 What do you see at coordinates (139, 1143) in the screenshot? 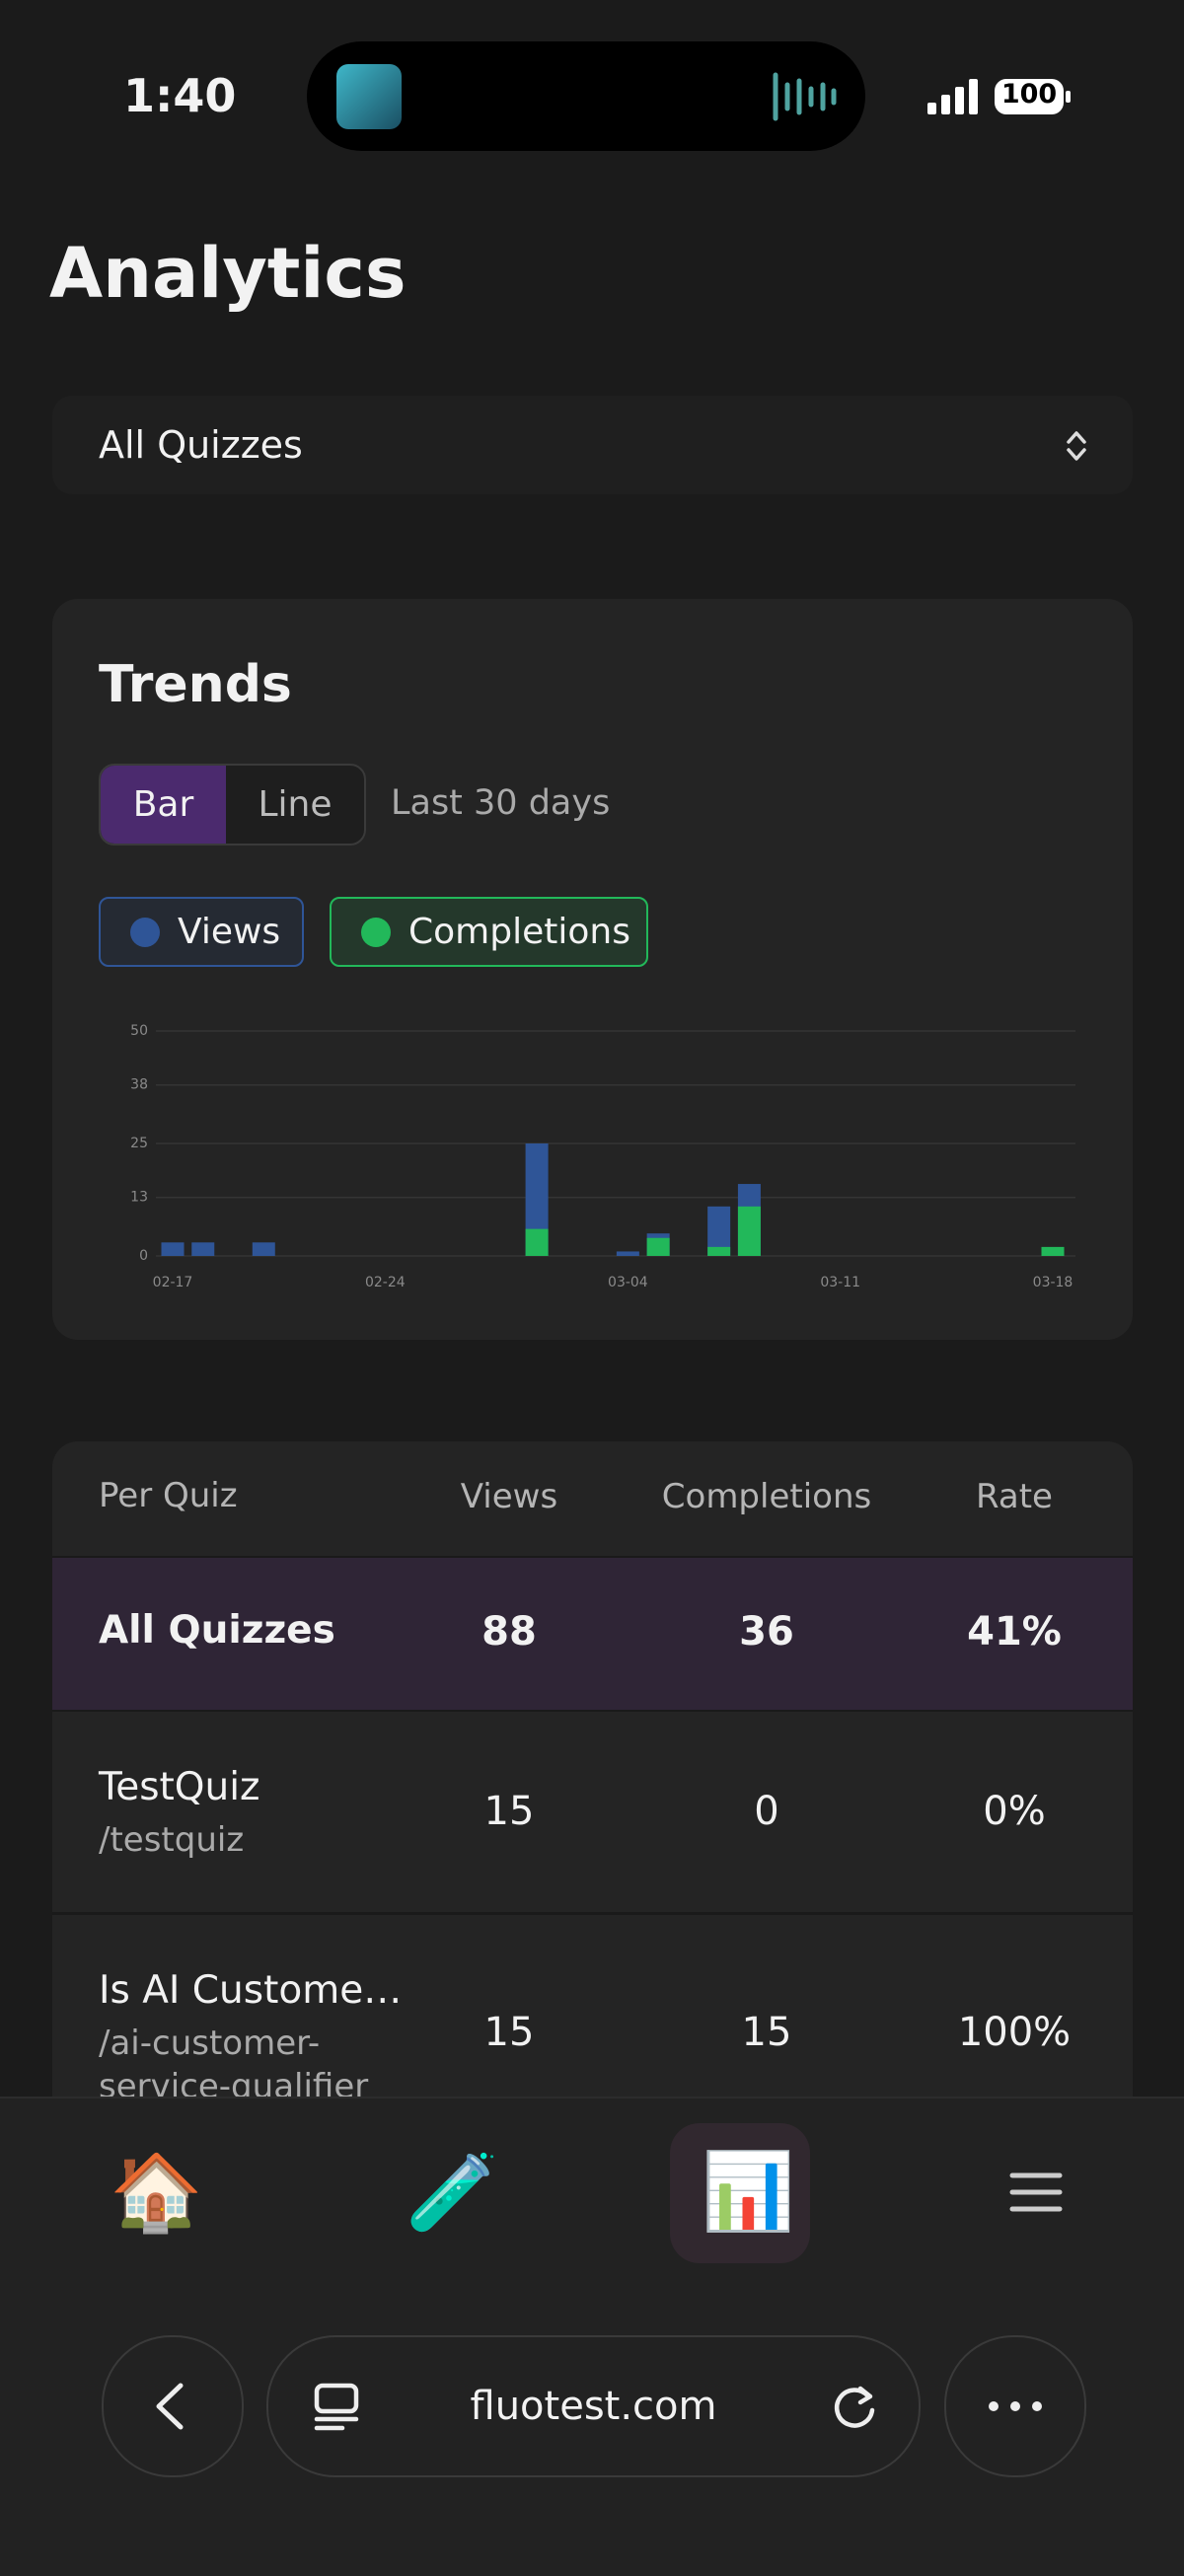
I see `y-tick-label: 25` at bounding box center [139, 1143].